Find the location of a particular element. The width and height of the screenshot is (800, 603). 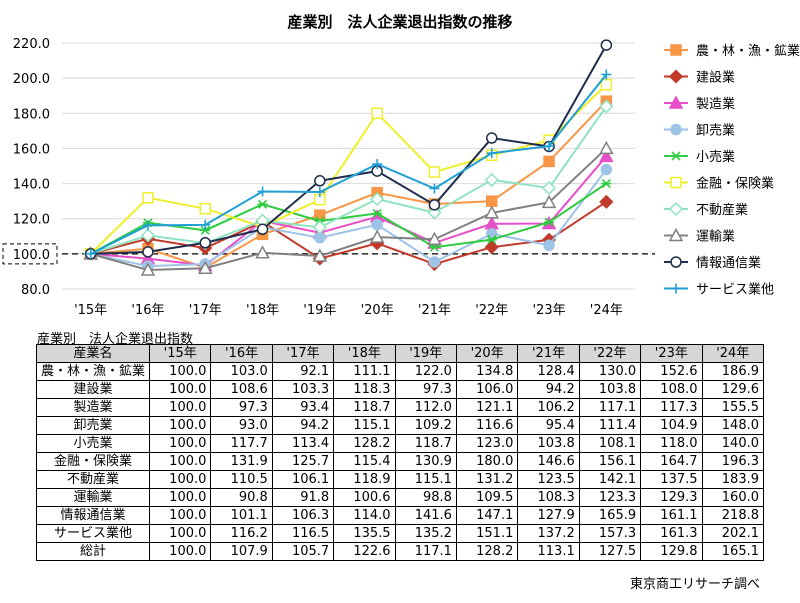

table-cell-value: 115.1 is located at coordinates (425, 479).